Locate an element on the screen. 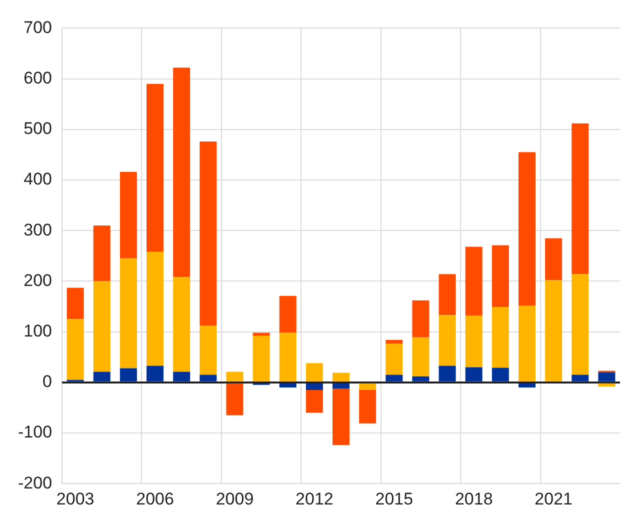 Image resolution: width=632 pixels, height=524 pixels. y-tick-label: 300 is located at coordinates (38, 230).